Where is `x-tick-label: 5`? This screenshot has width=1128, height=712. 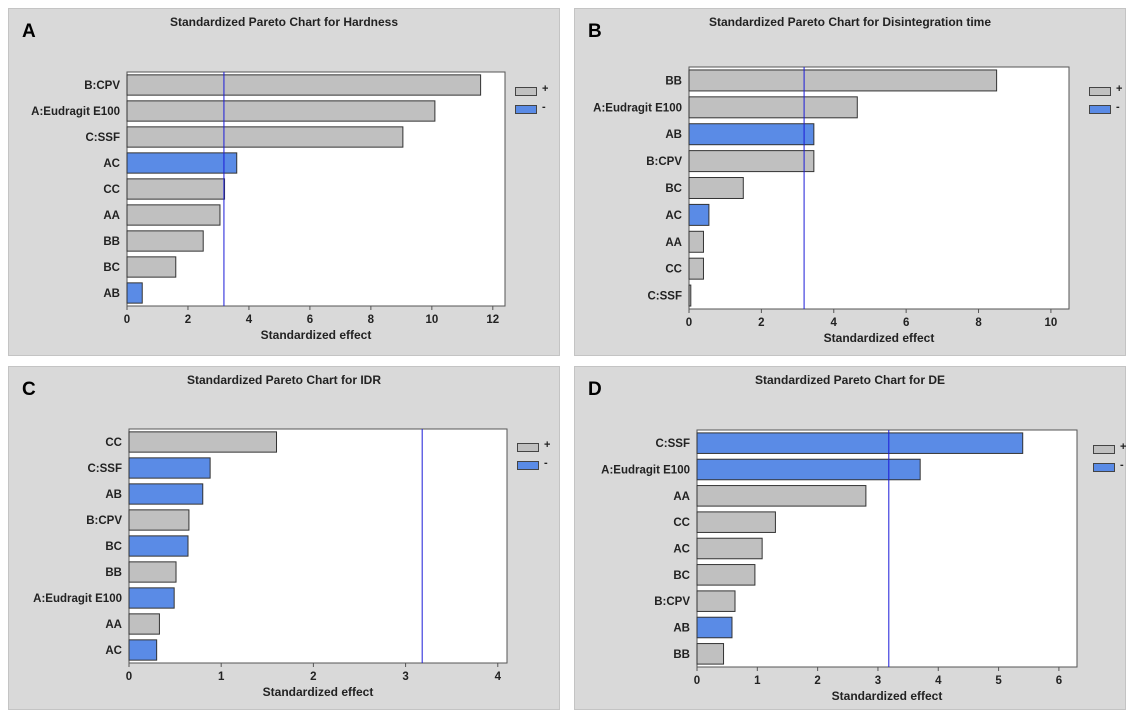
x-tick-label: 5 is located at coordinates (998, 681).